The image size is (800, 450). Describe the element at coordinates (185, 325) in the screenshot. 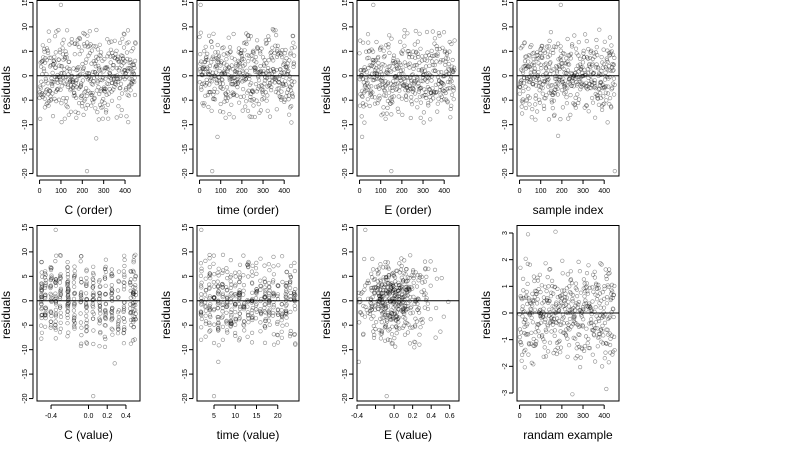

I see `y-tick-label: -5` at that location.